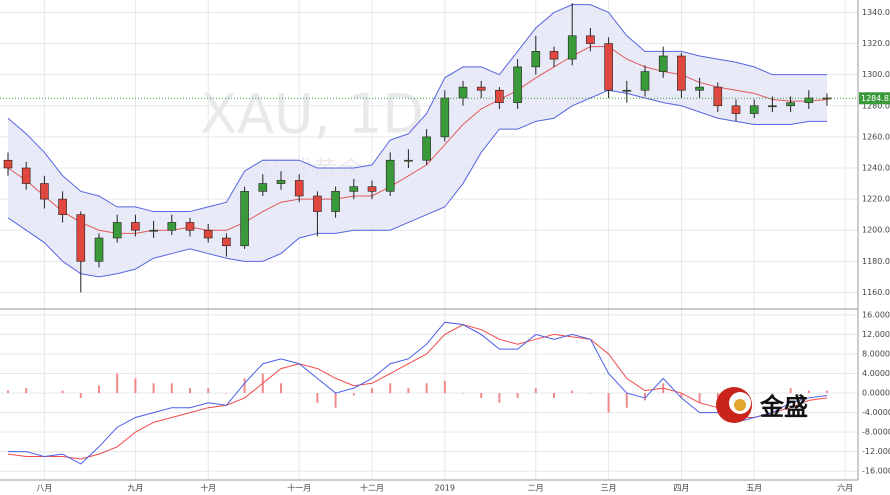 This screenshot has height=495, width=890. Describe the element at coordinates (740, 405) in the screenshot. I see `logo-icon` at that location.